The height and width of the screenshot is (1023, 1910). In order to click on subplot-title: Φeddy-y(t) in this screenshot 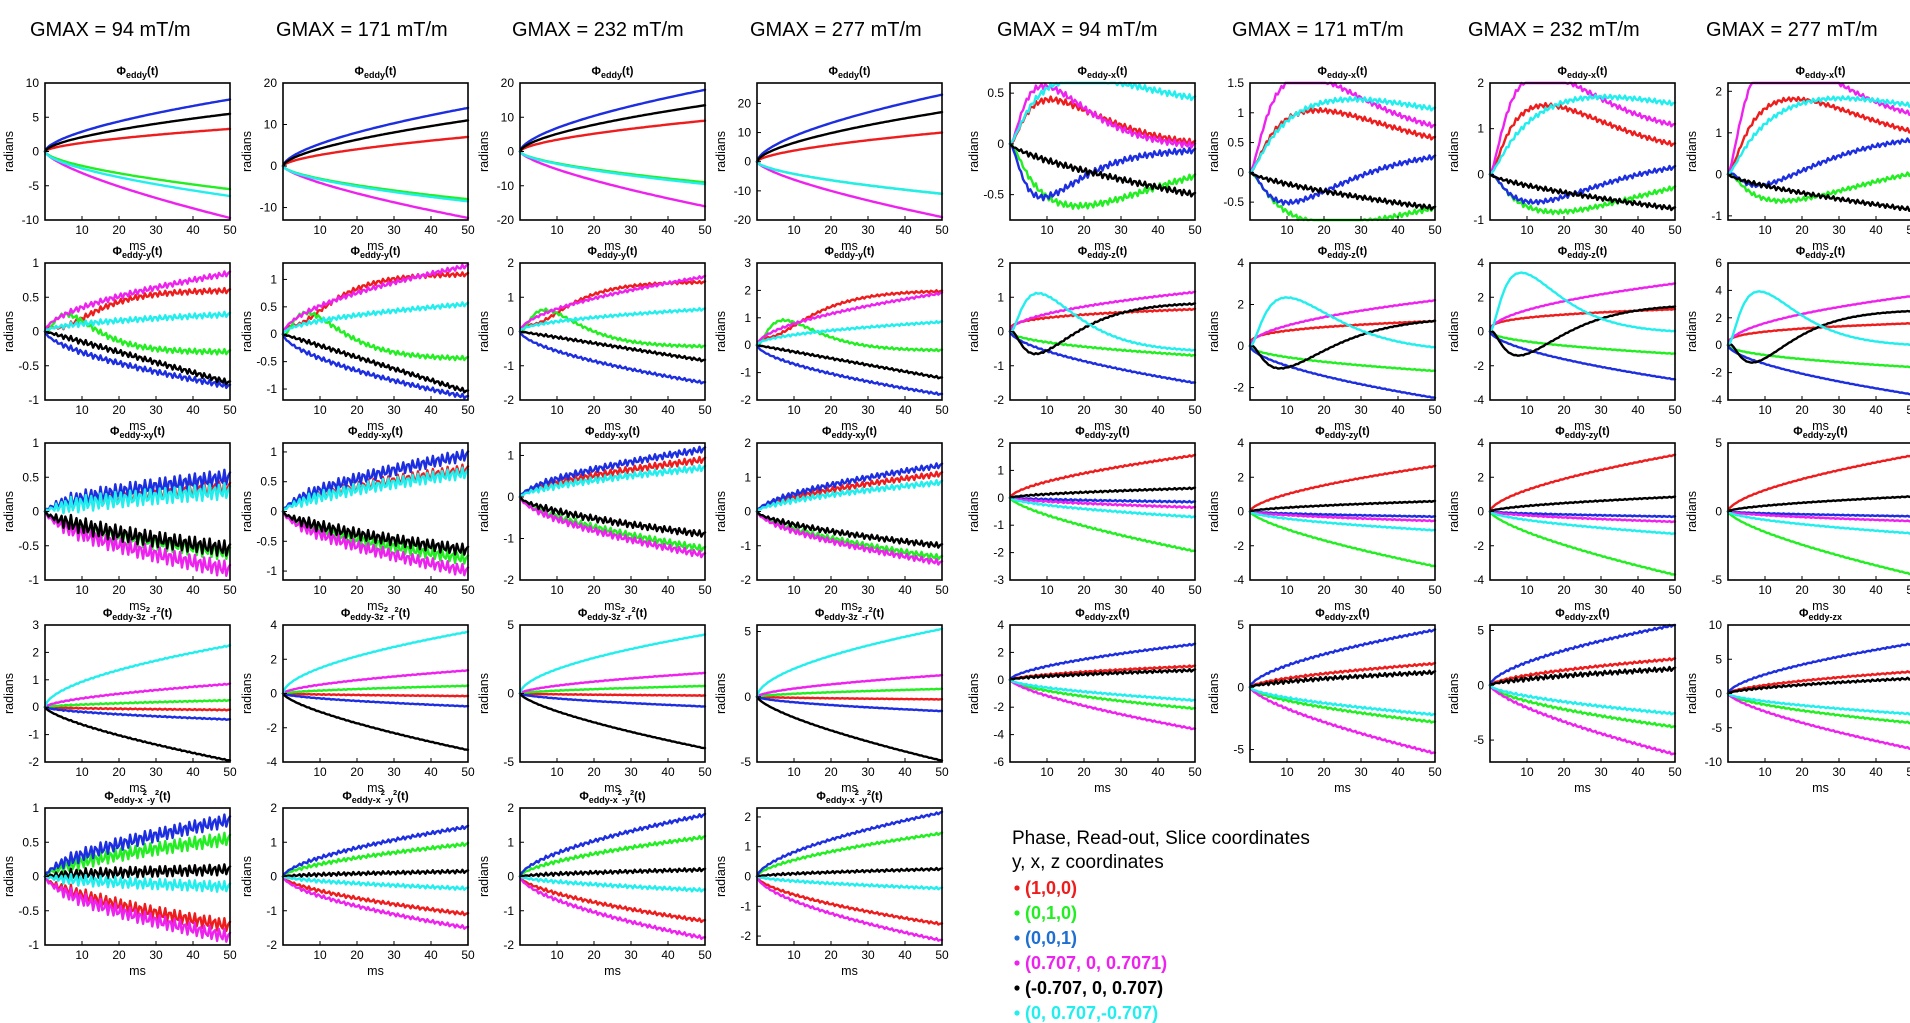, I will do `click(376, 253)`.